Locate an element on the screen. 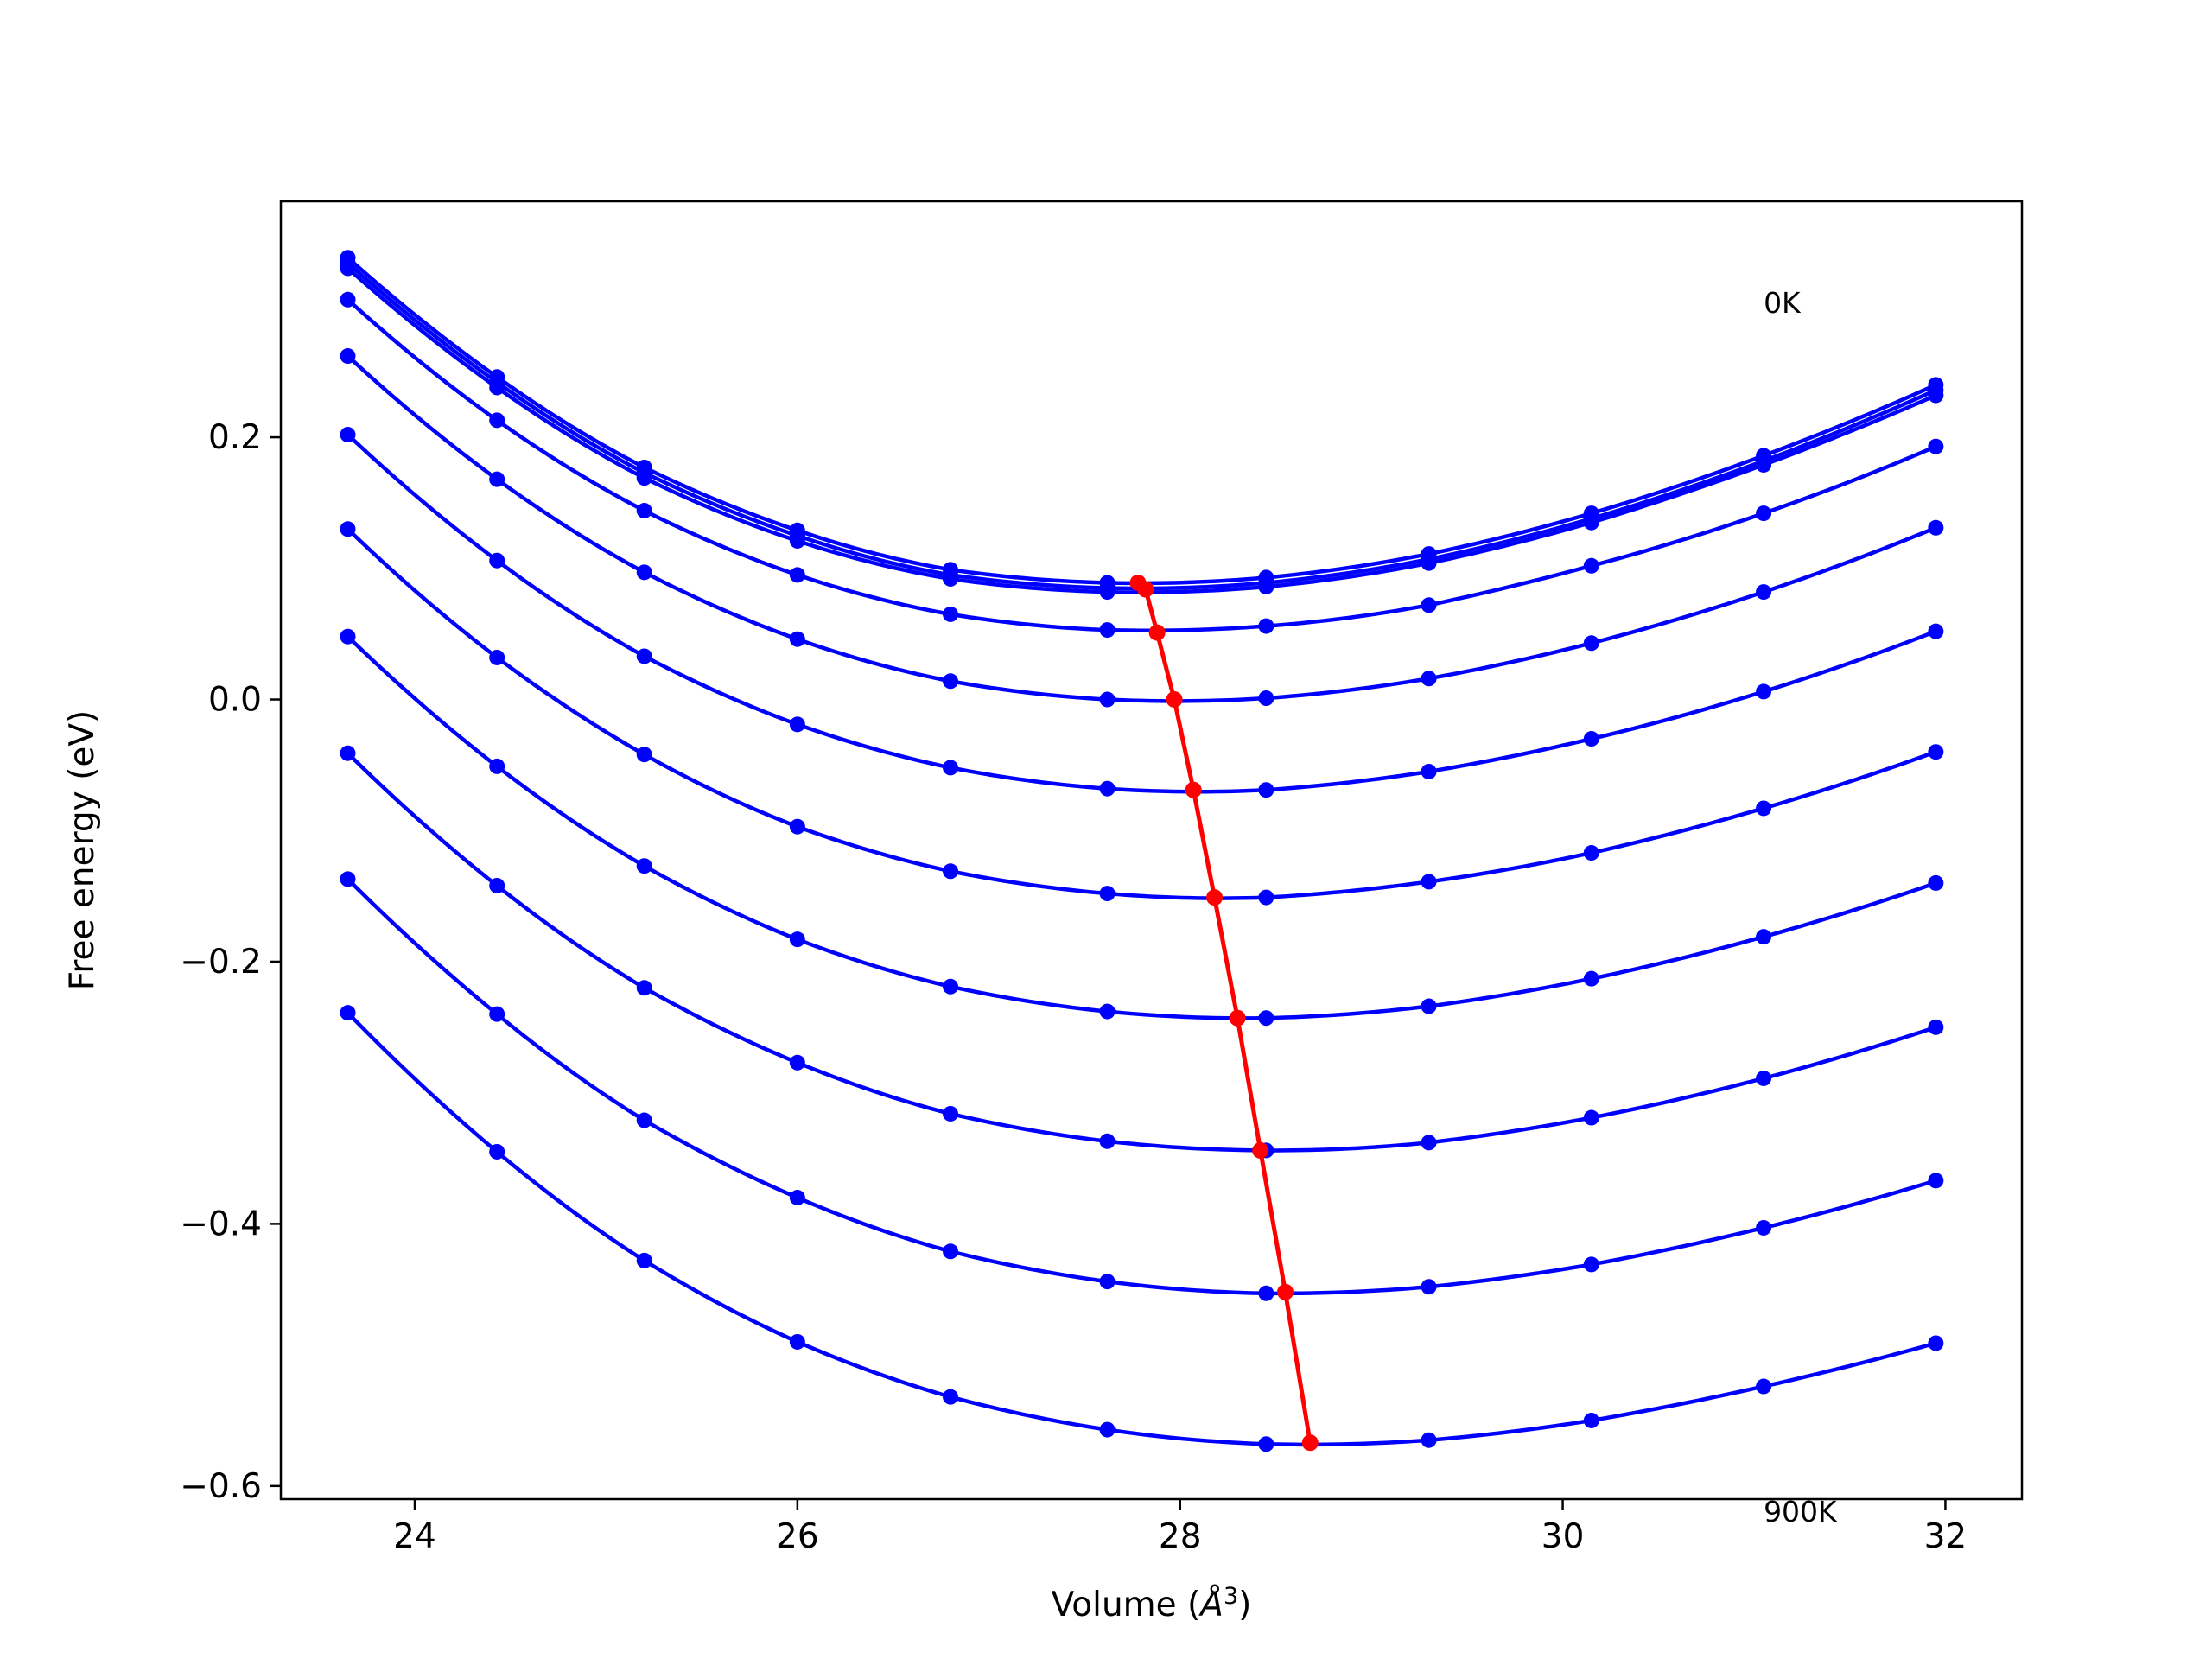  x-axis-label-text: Volume ( is located at coordinates (1126, 1605).